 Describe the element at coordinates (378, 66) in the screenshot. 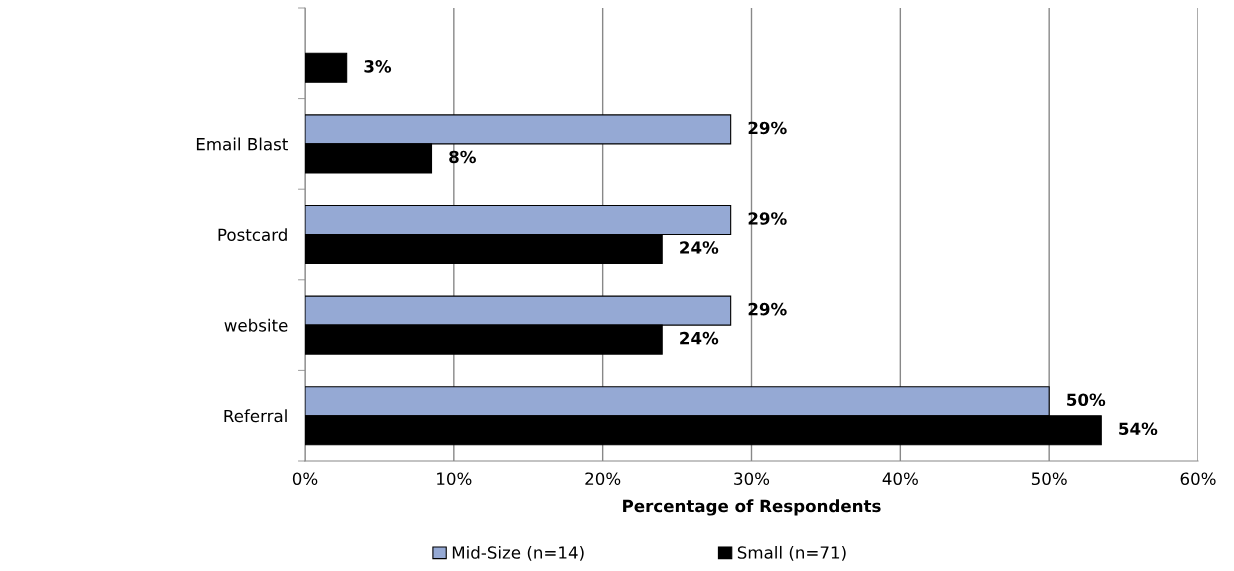

I see `data-label: 3%` at that location.